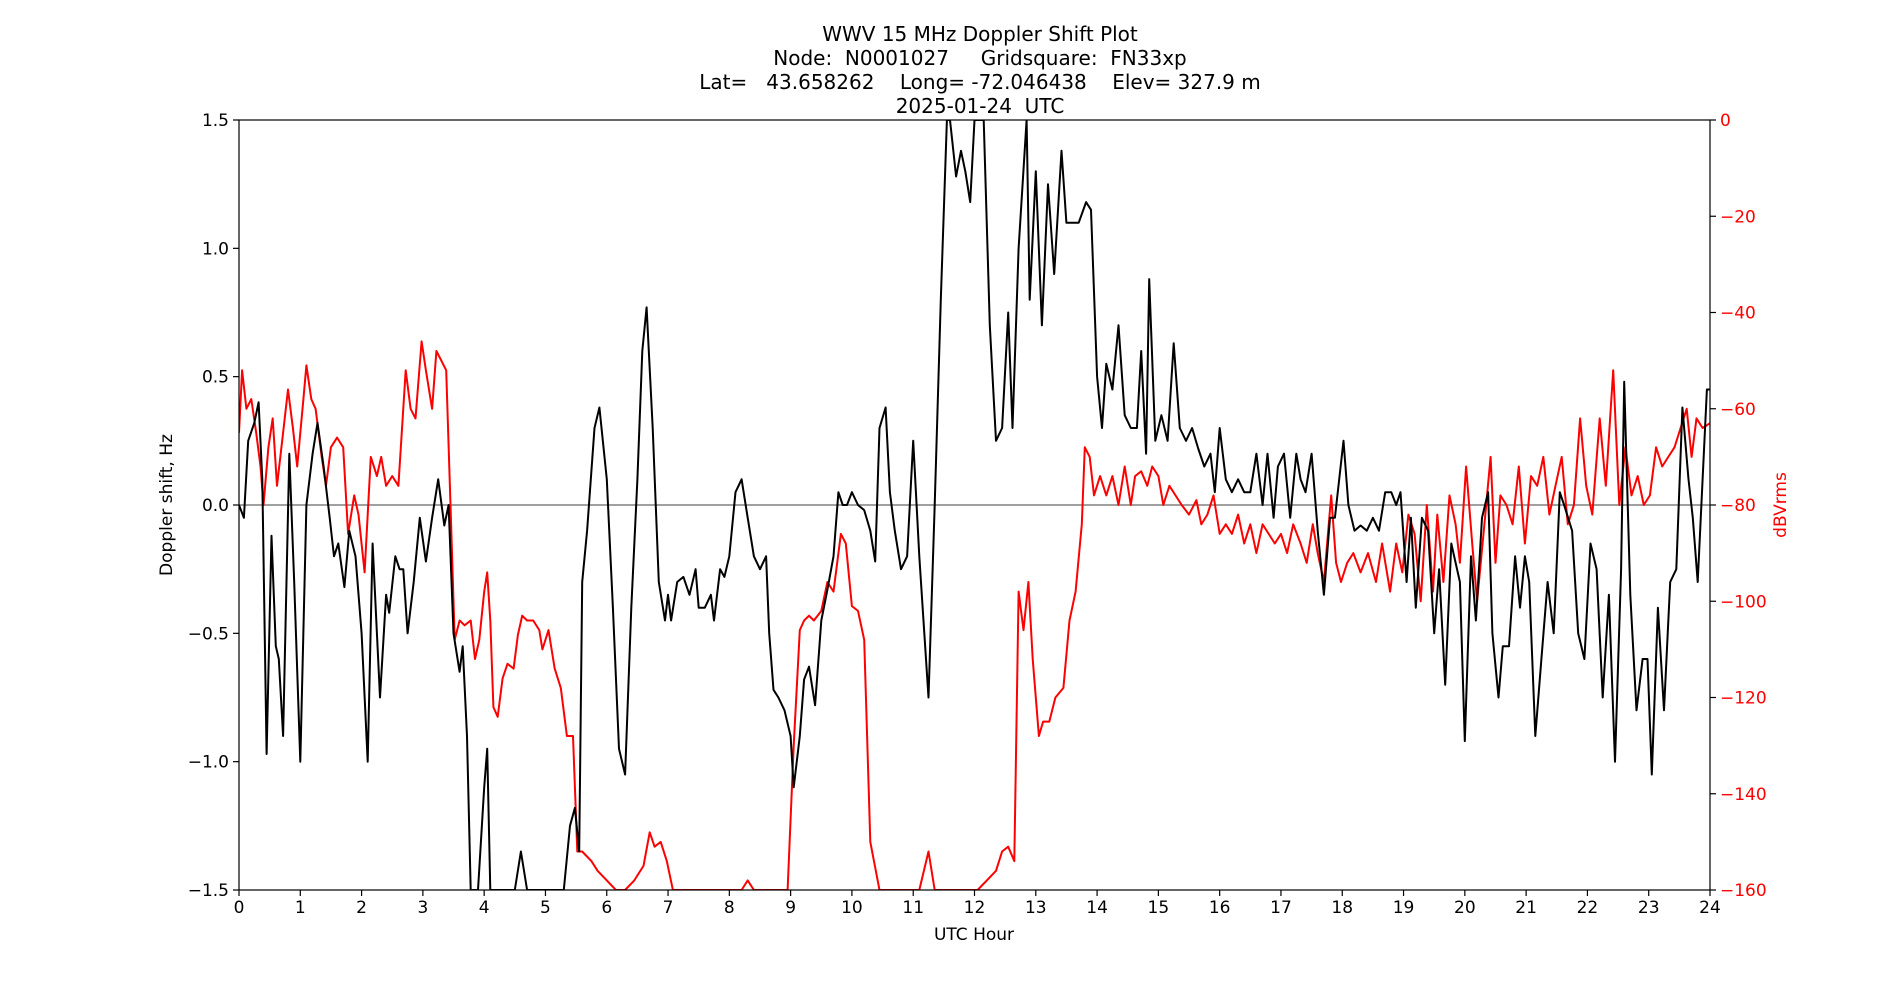 Image resolution: width=1900 pixels, height=1000 pixels. Describe the element at coordinates (215, 121) in the screenshot. I see `y-tick-label: 1.5` at that location.